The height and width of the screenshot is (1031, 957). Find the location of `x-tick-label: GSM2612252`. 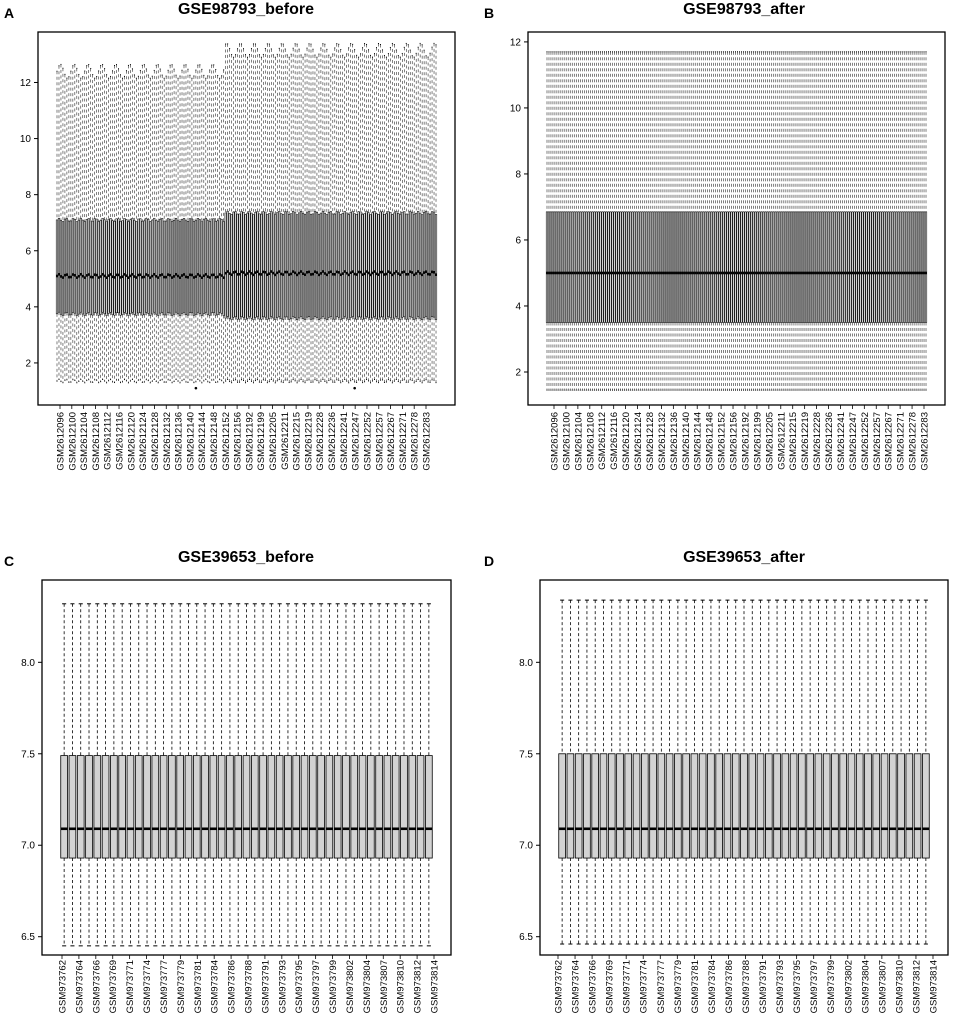

x-tick-label: GSM2612252 is located at coordinates (865, 441).